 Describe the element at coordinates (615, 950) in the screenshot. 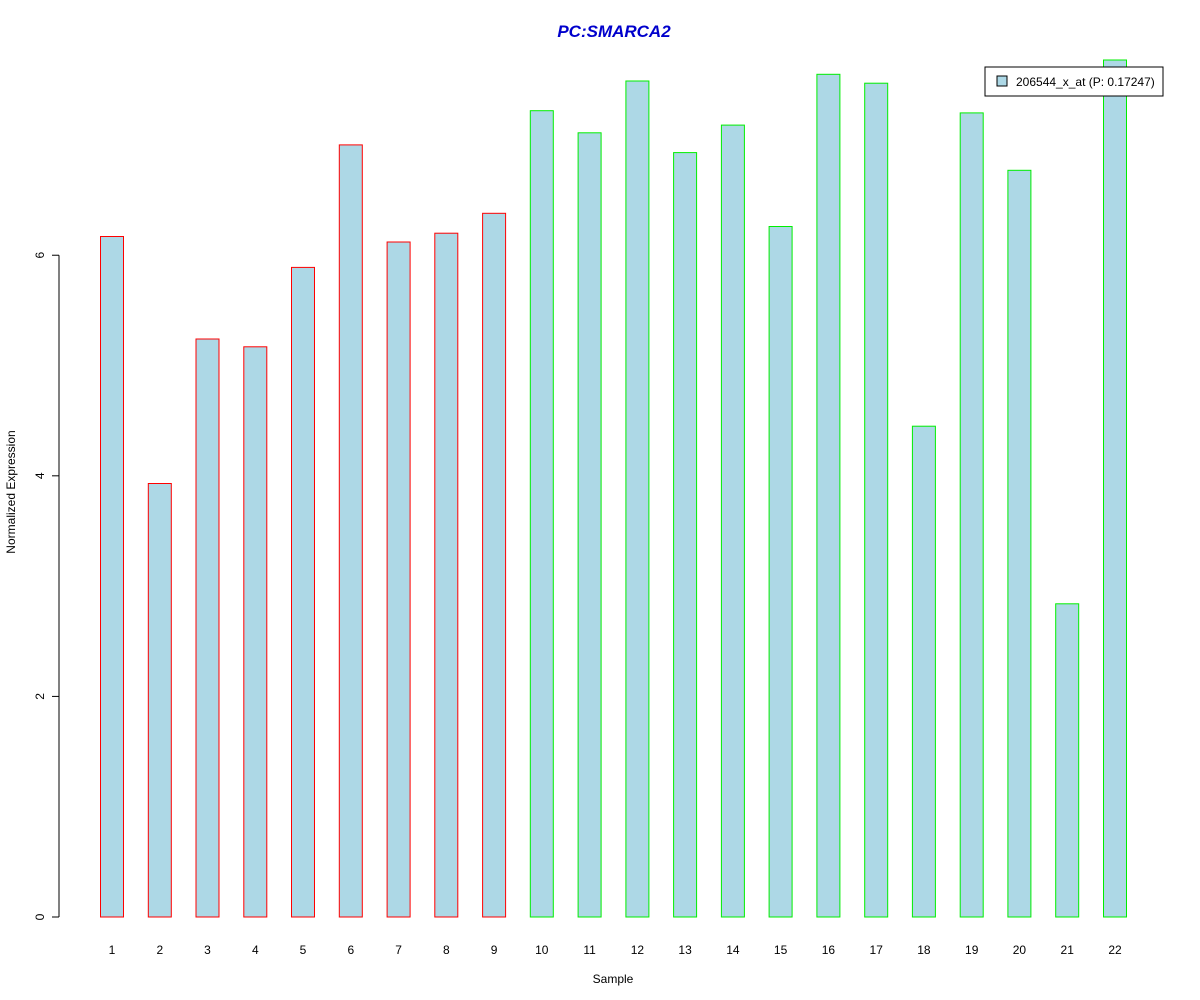

I see `x-tick-labels: 1 2 3 4 5 6 7 8 9 10 11 12 13 14 15 16 17 18 19 20 21 22` at that location.